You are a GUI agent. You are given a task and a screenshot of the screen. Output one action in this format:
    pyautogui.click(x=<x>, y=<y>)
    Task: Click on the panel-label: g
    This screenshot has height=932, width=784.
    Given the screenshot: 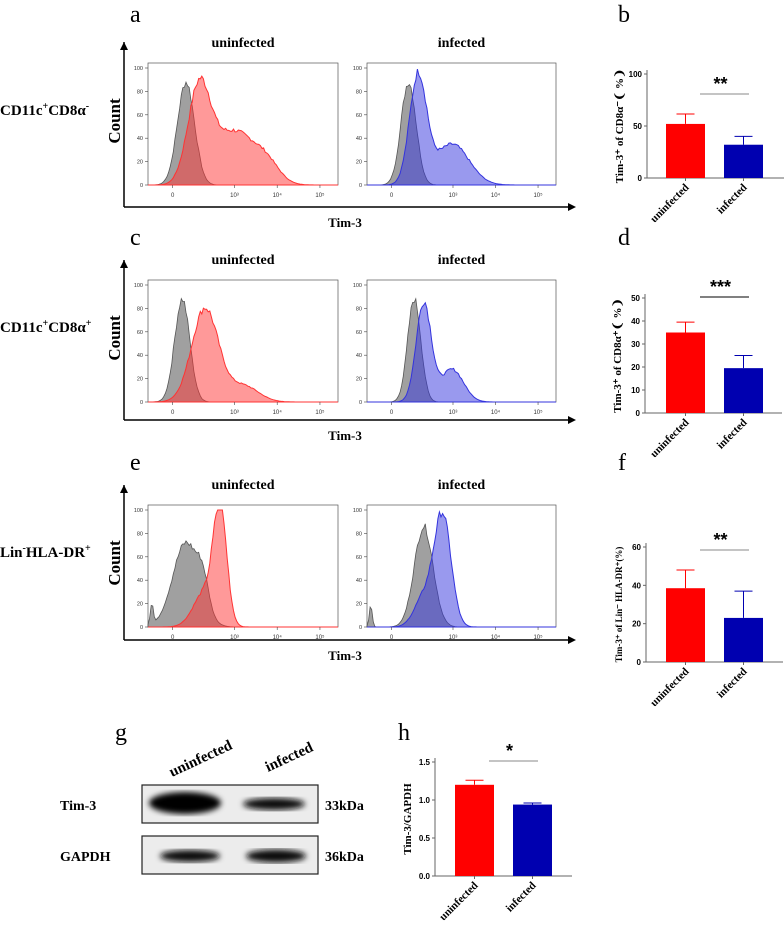 What is the action you would take?
    pyautogui.click(x=121, y=733)
    